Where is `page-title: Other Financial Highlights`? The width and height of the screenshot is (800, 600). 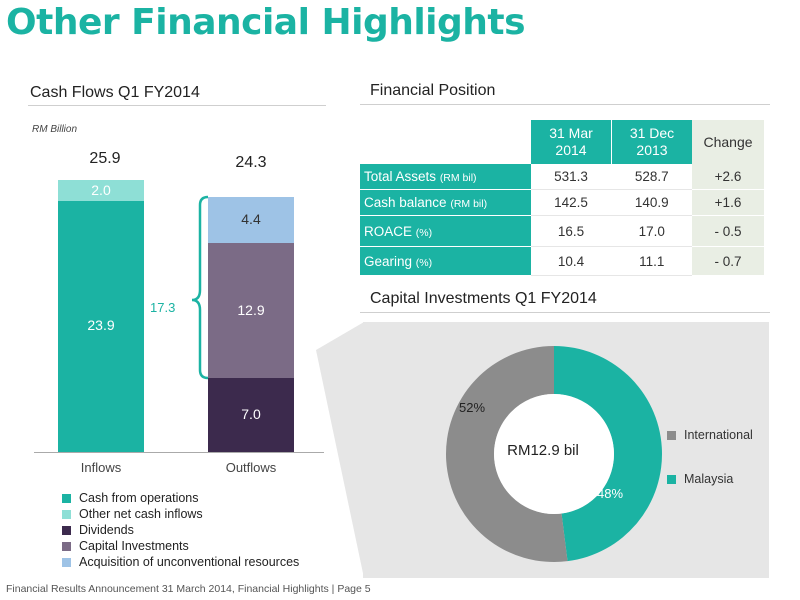 page-title: Other Financial Highlights is located at coordinates (266, 22).